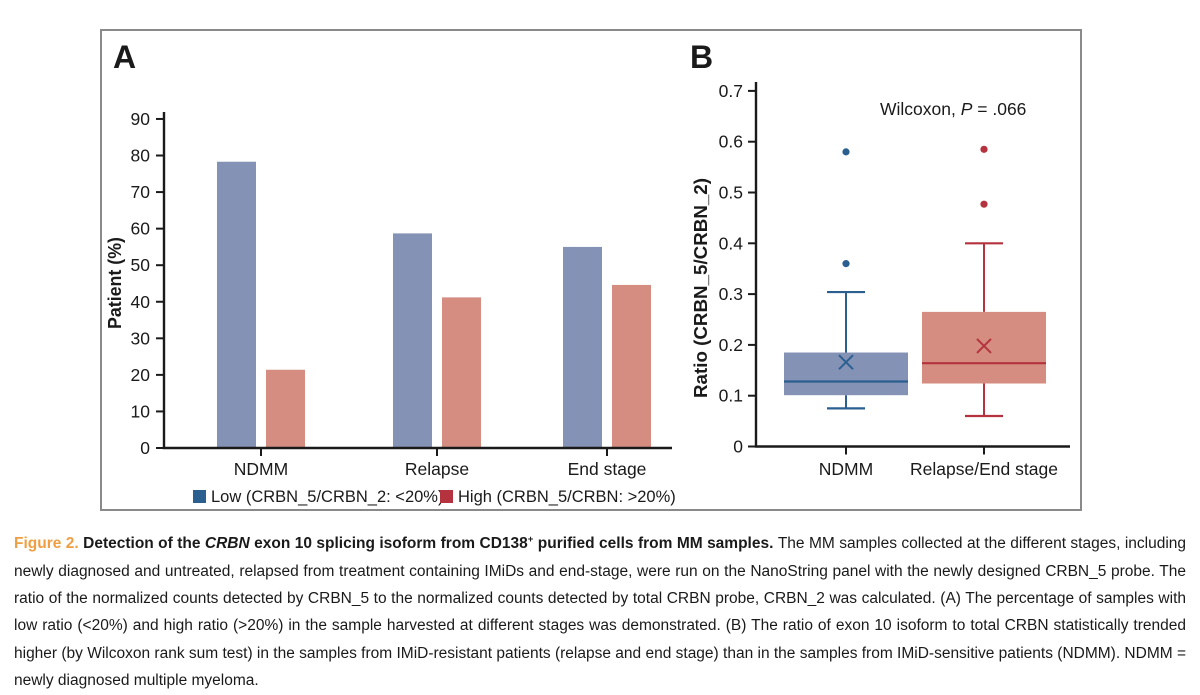 The image size is (1200, 695). Describe the element at coordinates (846, 469) in the screenshot. I see `panel-b-category-label: NDMM` at that location.